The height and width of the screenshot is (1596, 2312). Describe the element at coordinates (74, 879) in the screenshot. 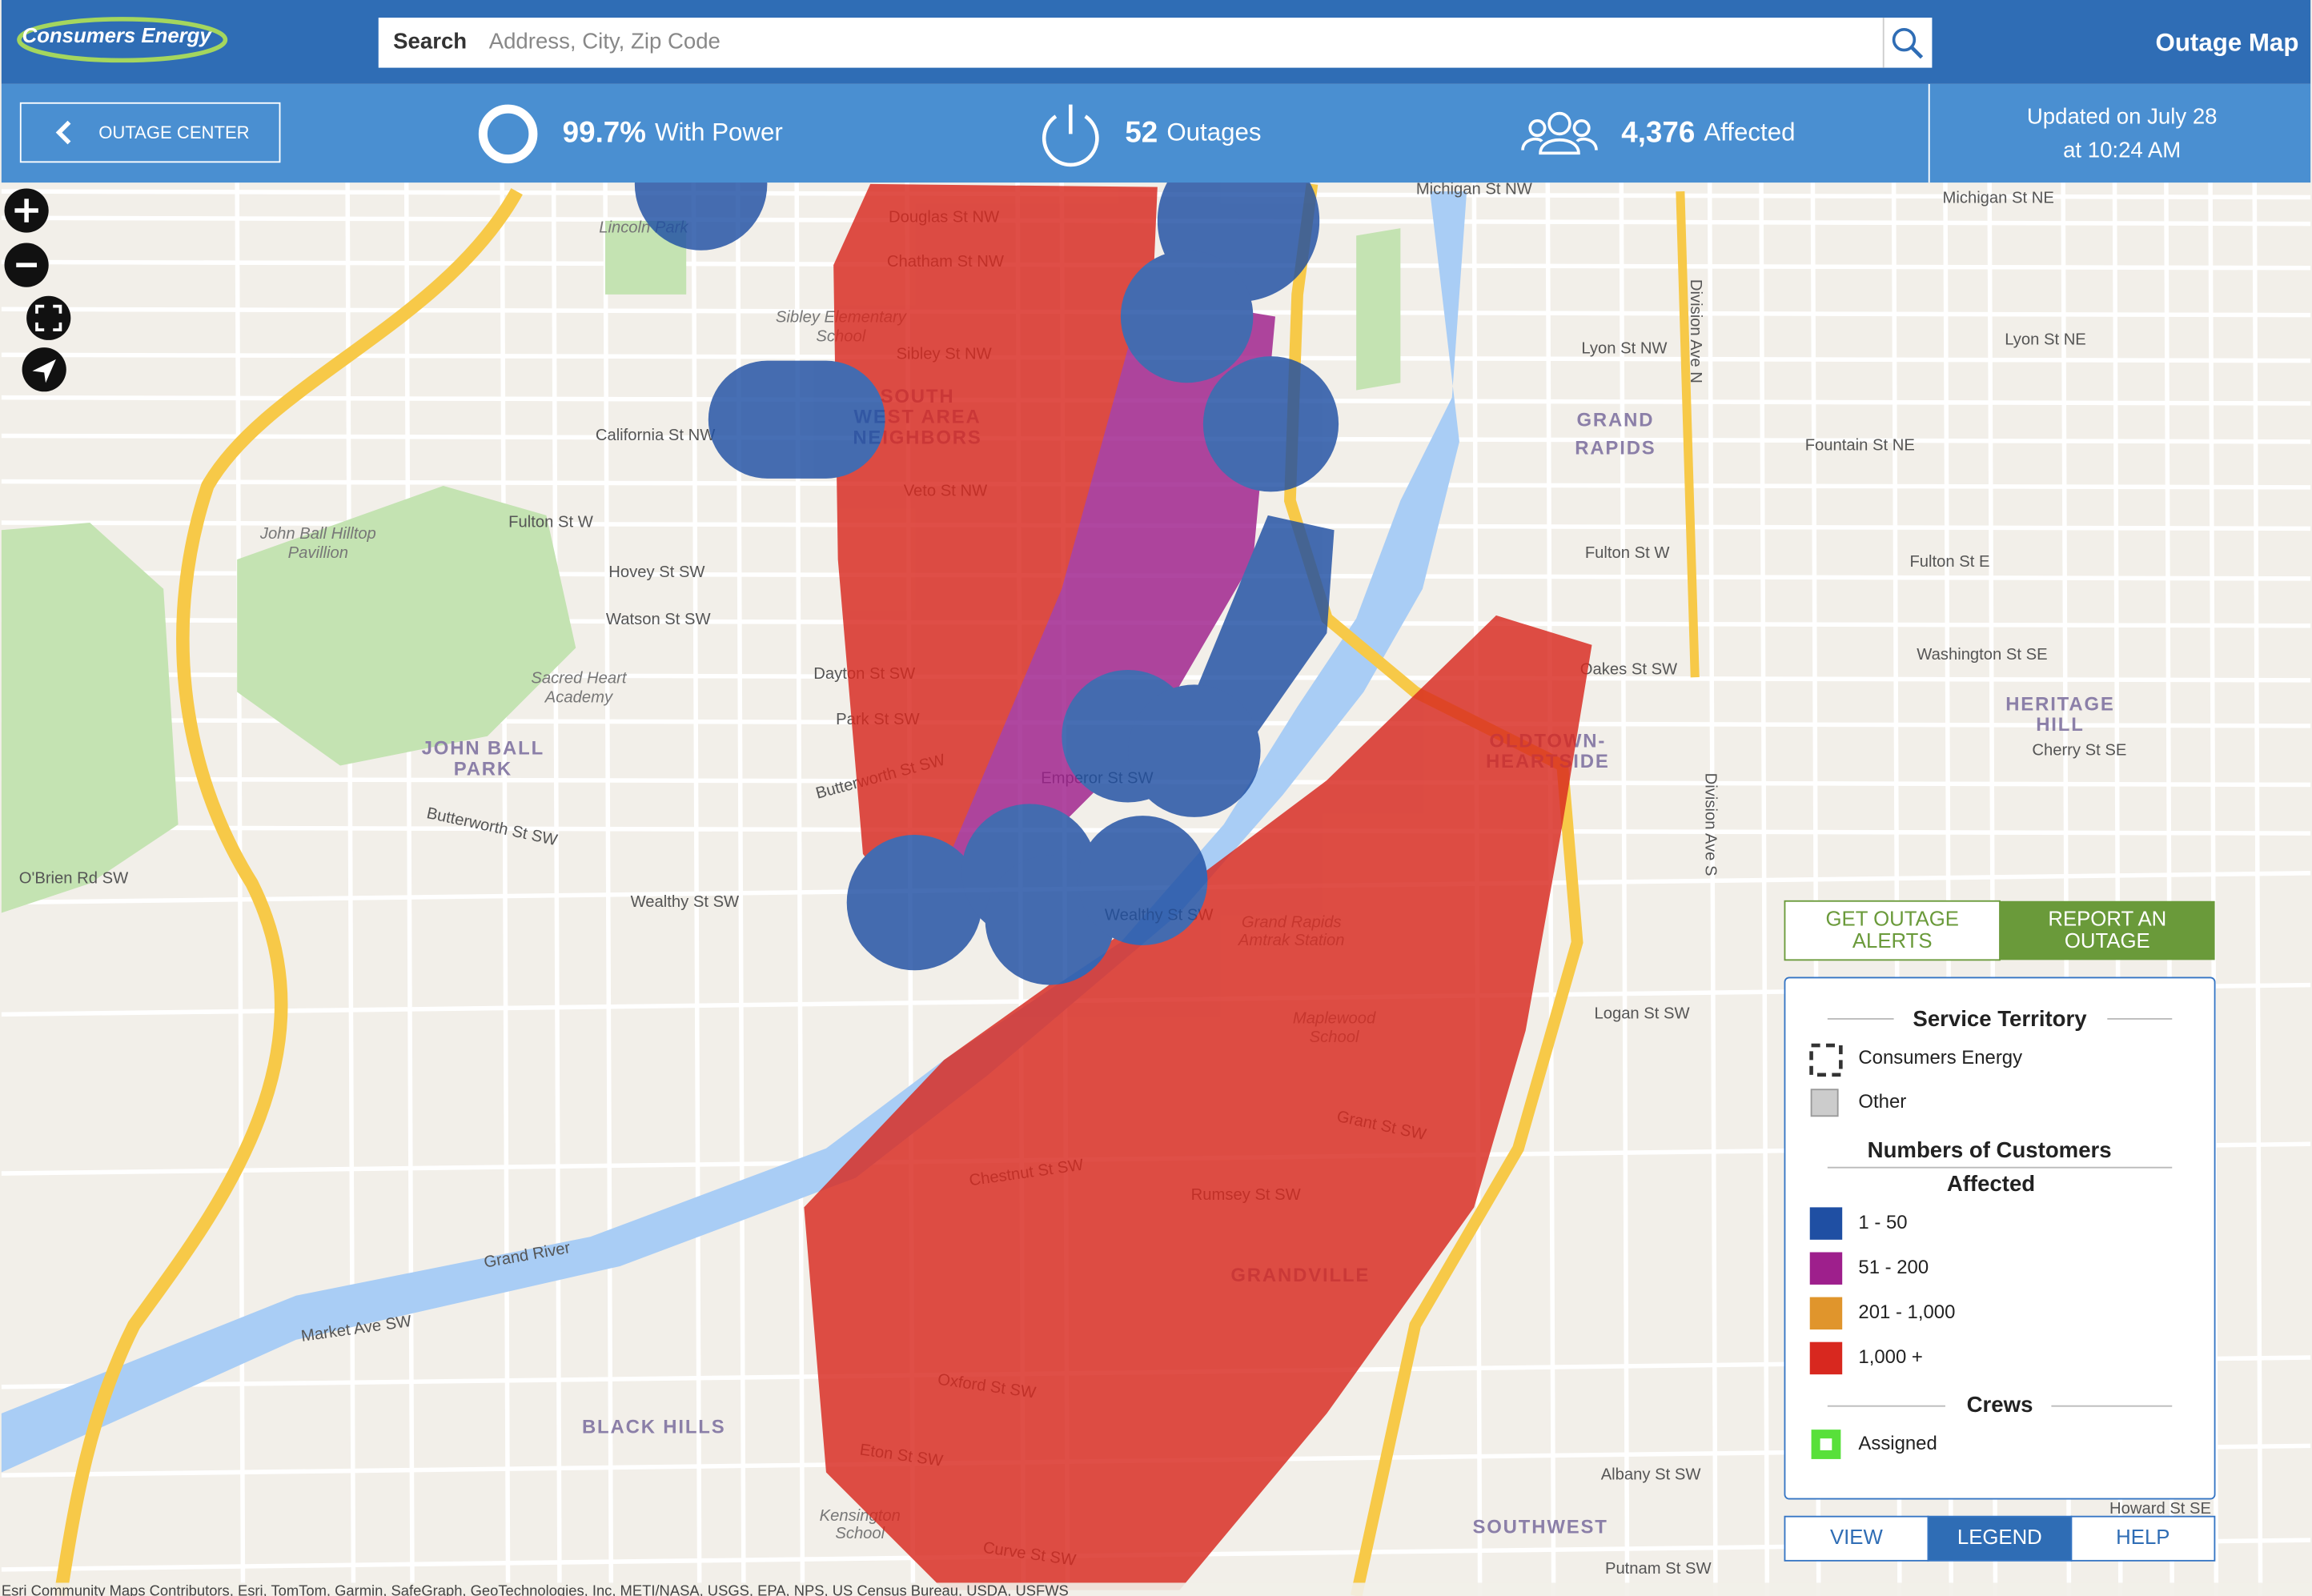

I see `street-label: O'Brien Rd SW` at that location.